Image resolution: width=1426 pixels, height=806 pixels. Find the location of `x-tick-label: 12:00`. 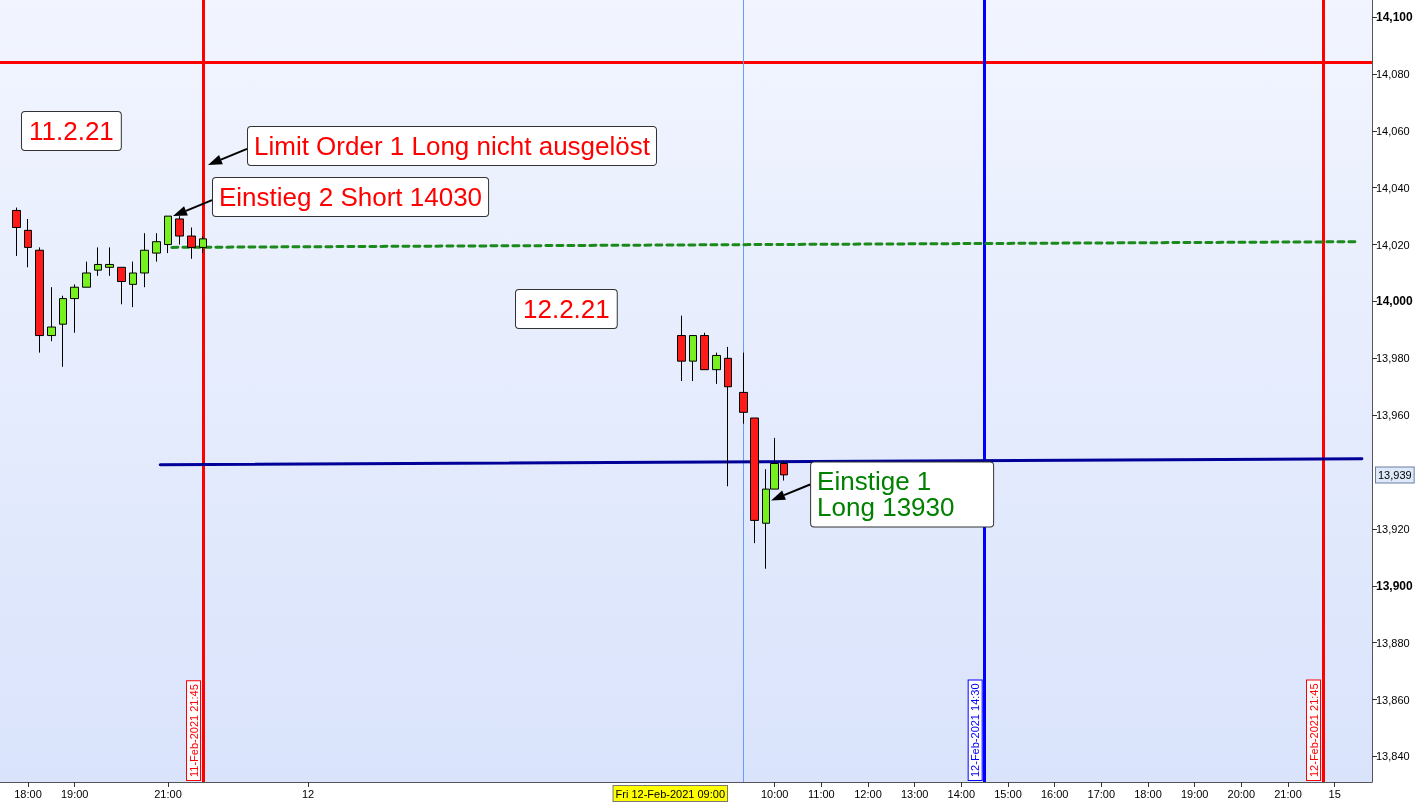

x-tick-label: 12:00 is located at coordinates (868, 793).